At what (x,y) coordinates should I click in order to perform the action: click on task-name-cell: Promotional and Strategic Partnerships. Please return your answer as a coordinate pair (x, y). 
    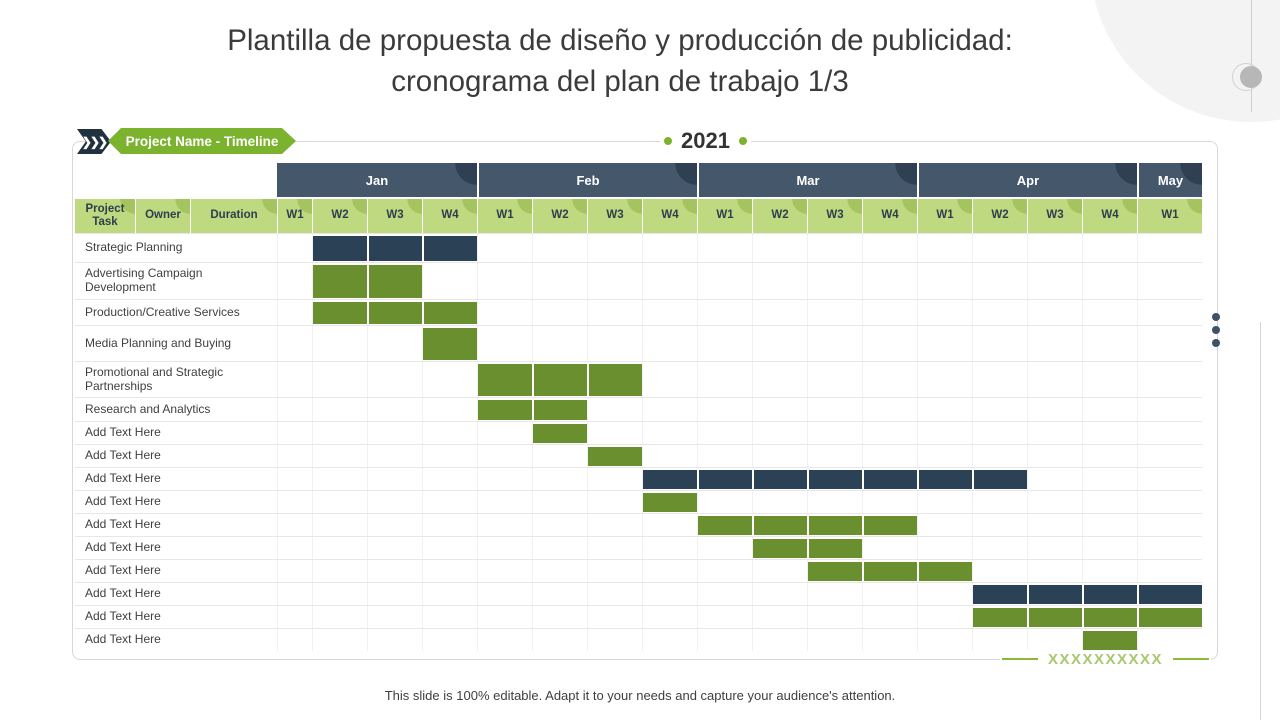
    Looking at the image, I should click on (154, 378).